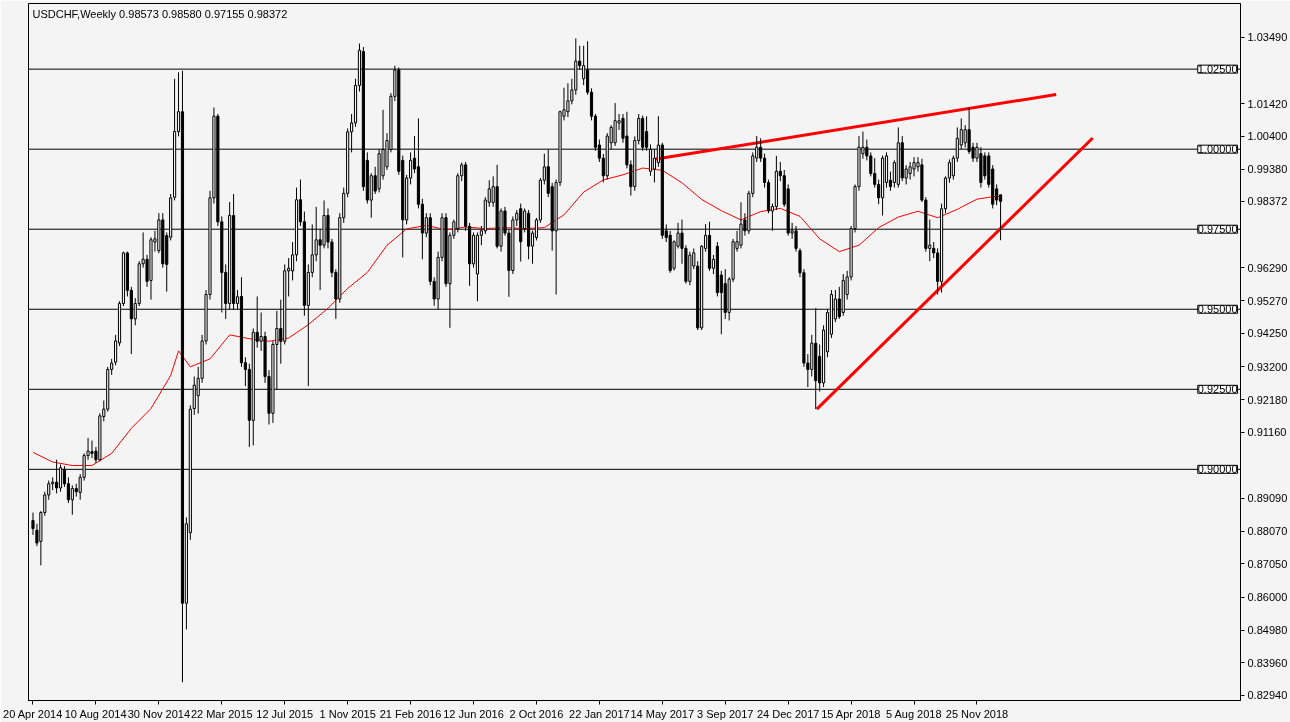 Image resolution: width=1290 pixels, height=722 pixels. What do you see at coordinates (1267, 366) in the screenshot?
I see `y-tick-label: 0.93200` at bounding box center [1267, 366].